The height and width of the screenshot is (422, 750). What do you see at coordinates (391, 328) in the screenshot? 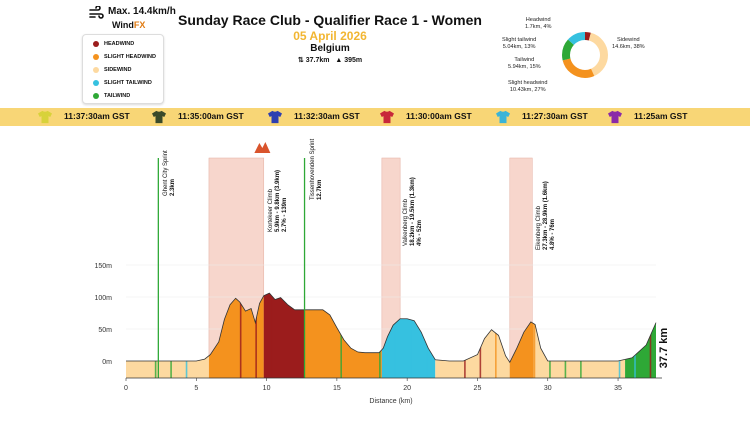
I see `elevation-line` at bounding box center [391, 328].